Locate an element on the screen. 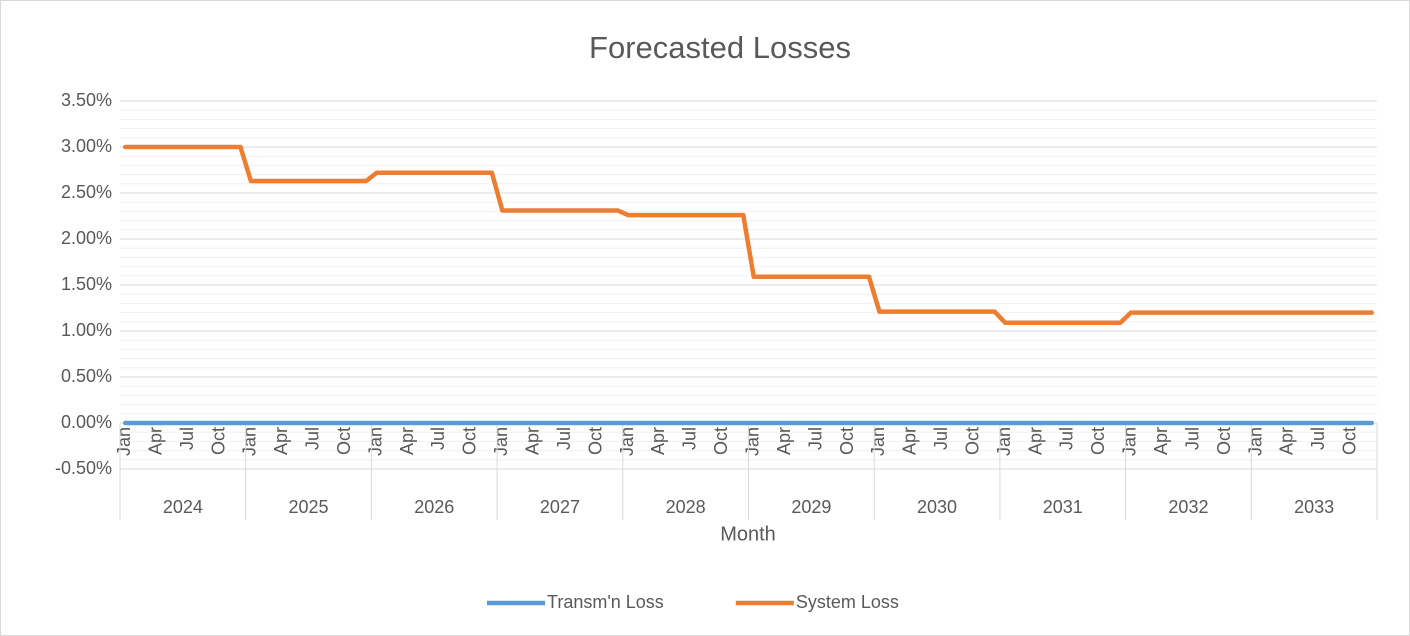 The height and width of the screenshot is (636, 1410). x-group-label: 2028 is located at coordinates (686, 507).